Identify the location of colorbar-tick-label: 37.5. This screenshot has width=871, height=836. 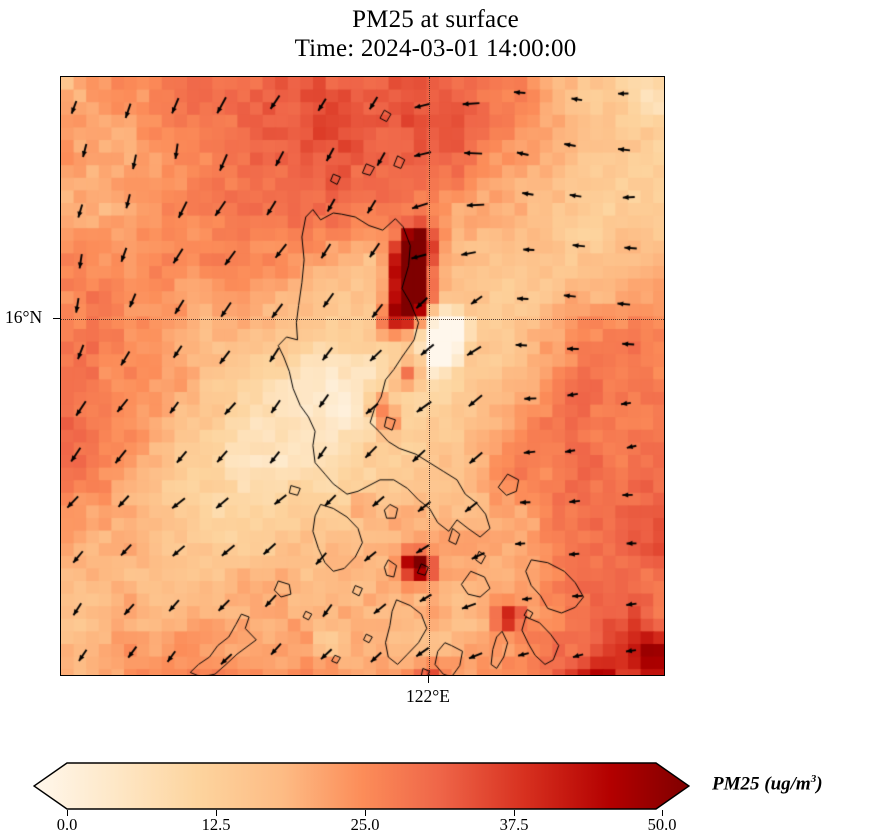
(514, 824).